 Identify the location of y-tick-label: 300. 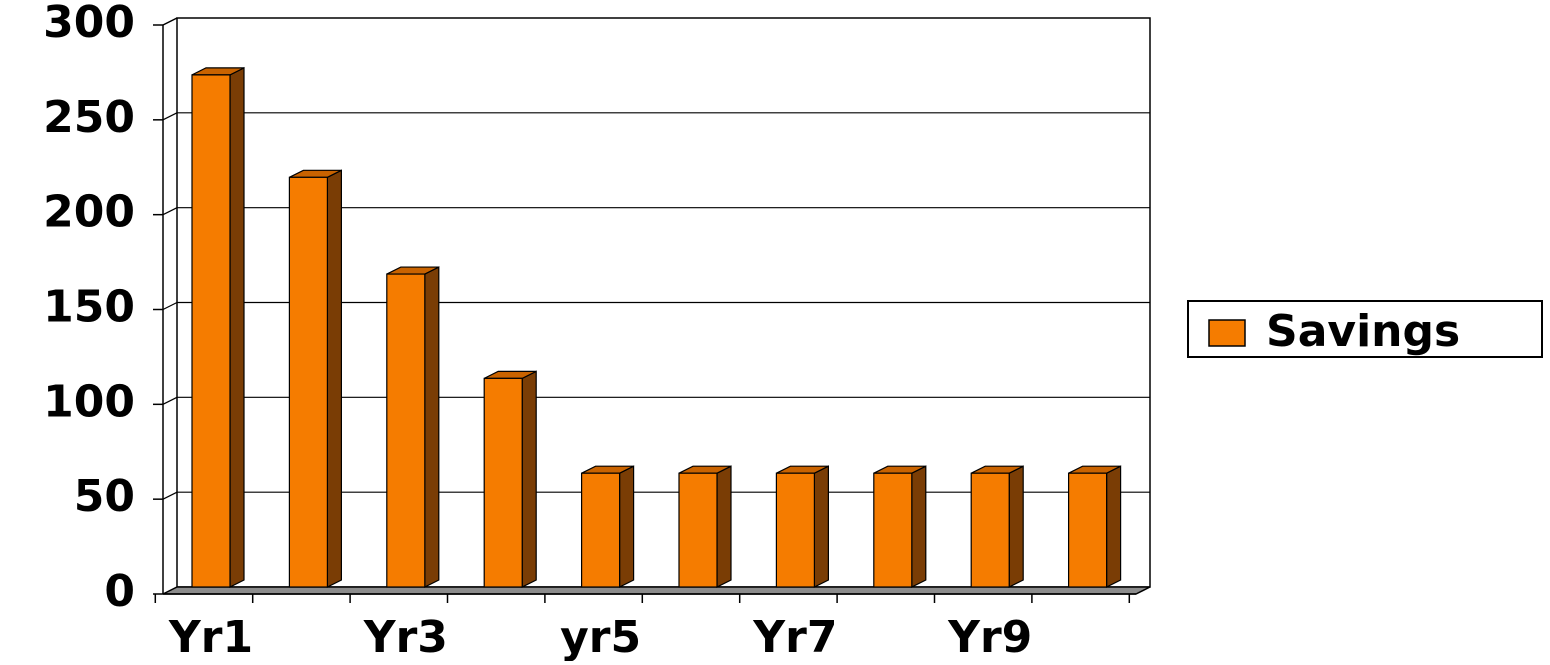
(89, 24).